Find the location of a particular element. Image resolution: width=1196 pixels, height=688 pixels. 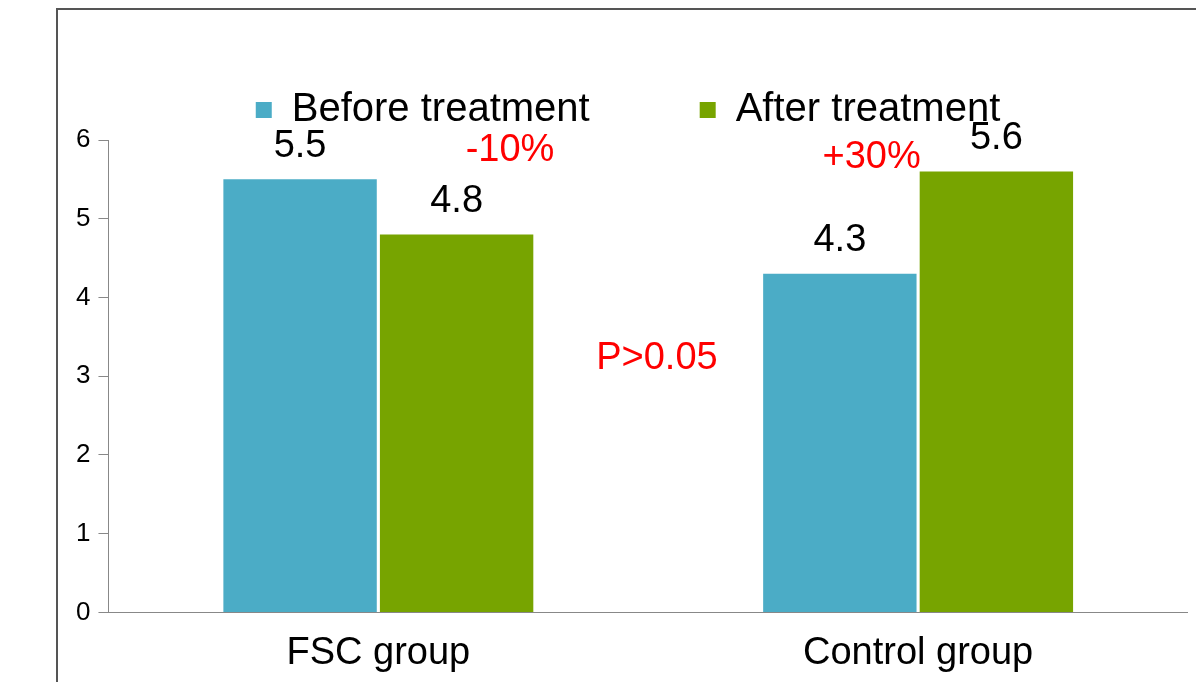

y-tick-label: 6 is located at coordinates (83, 138).